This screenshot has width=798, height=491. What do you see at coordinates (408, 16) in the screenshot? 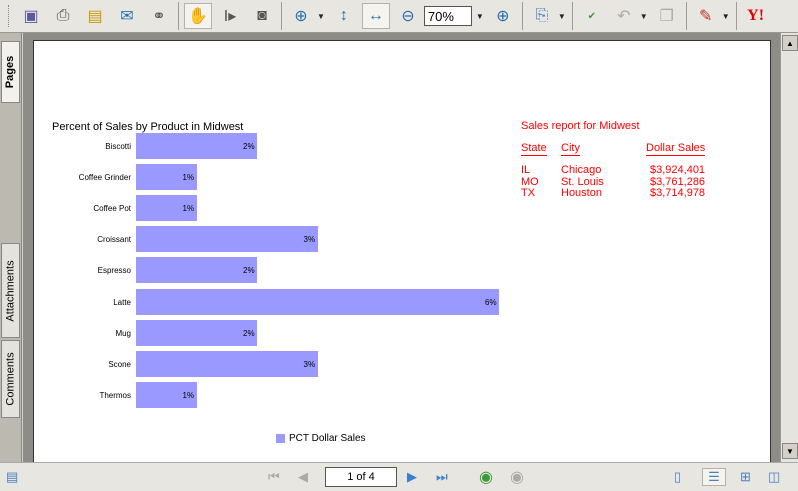
I see `zoom-out-icon: ⊖` at bounding box center [408, 16].